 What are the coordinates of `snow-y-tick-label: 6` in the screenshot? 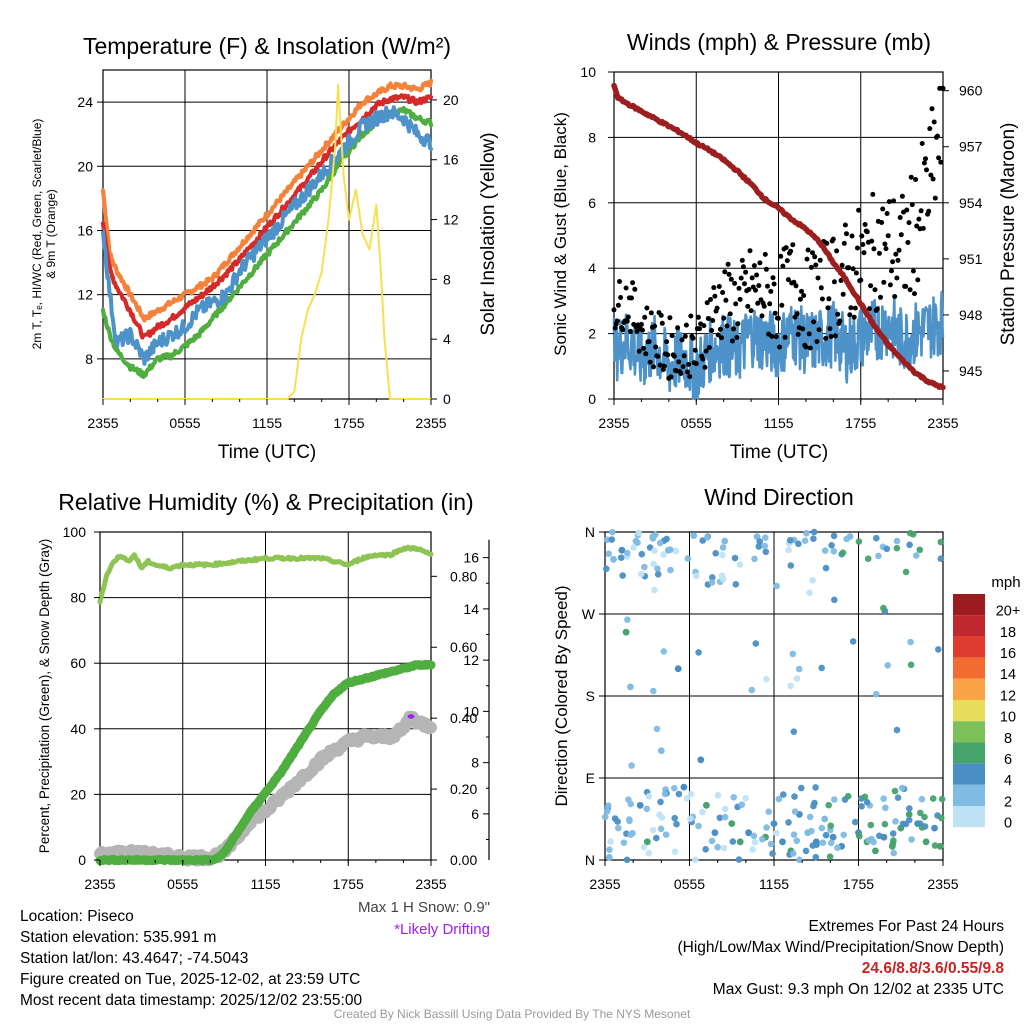 It's located at (475, 814).